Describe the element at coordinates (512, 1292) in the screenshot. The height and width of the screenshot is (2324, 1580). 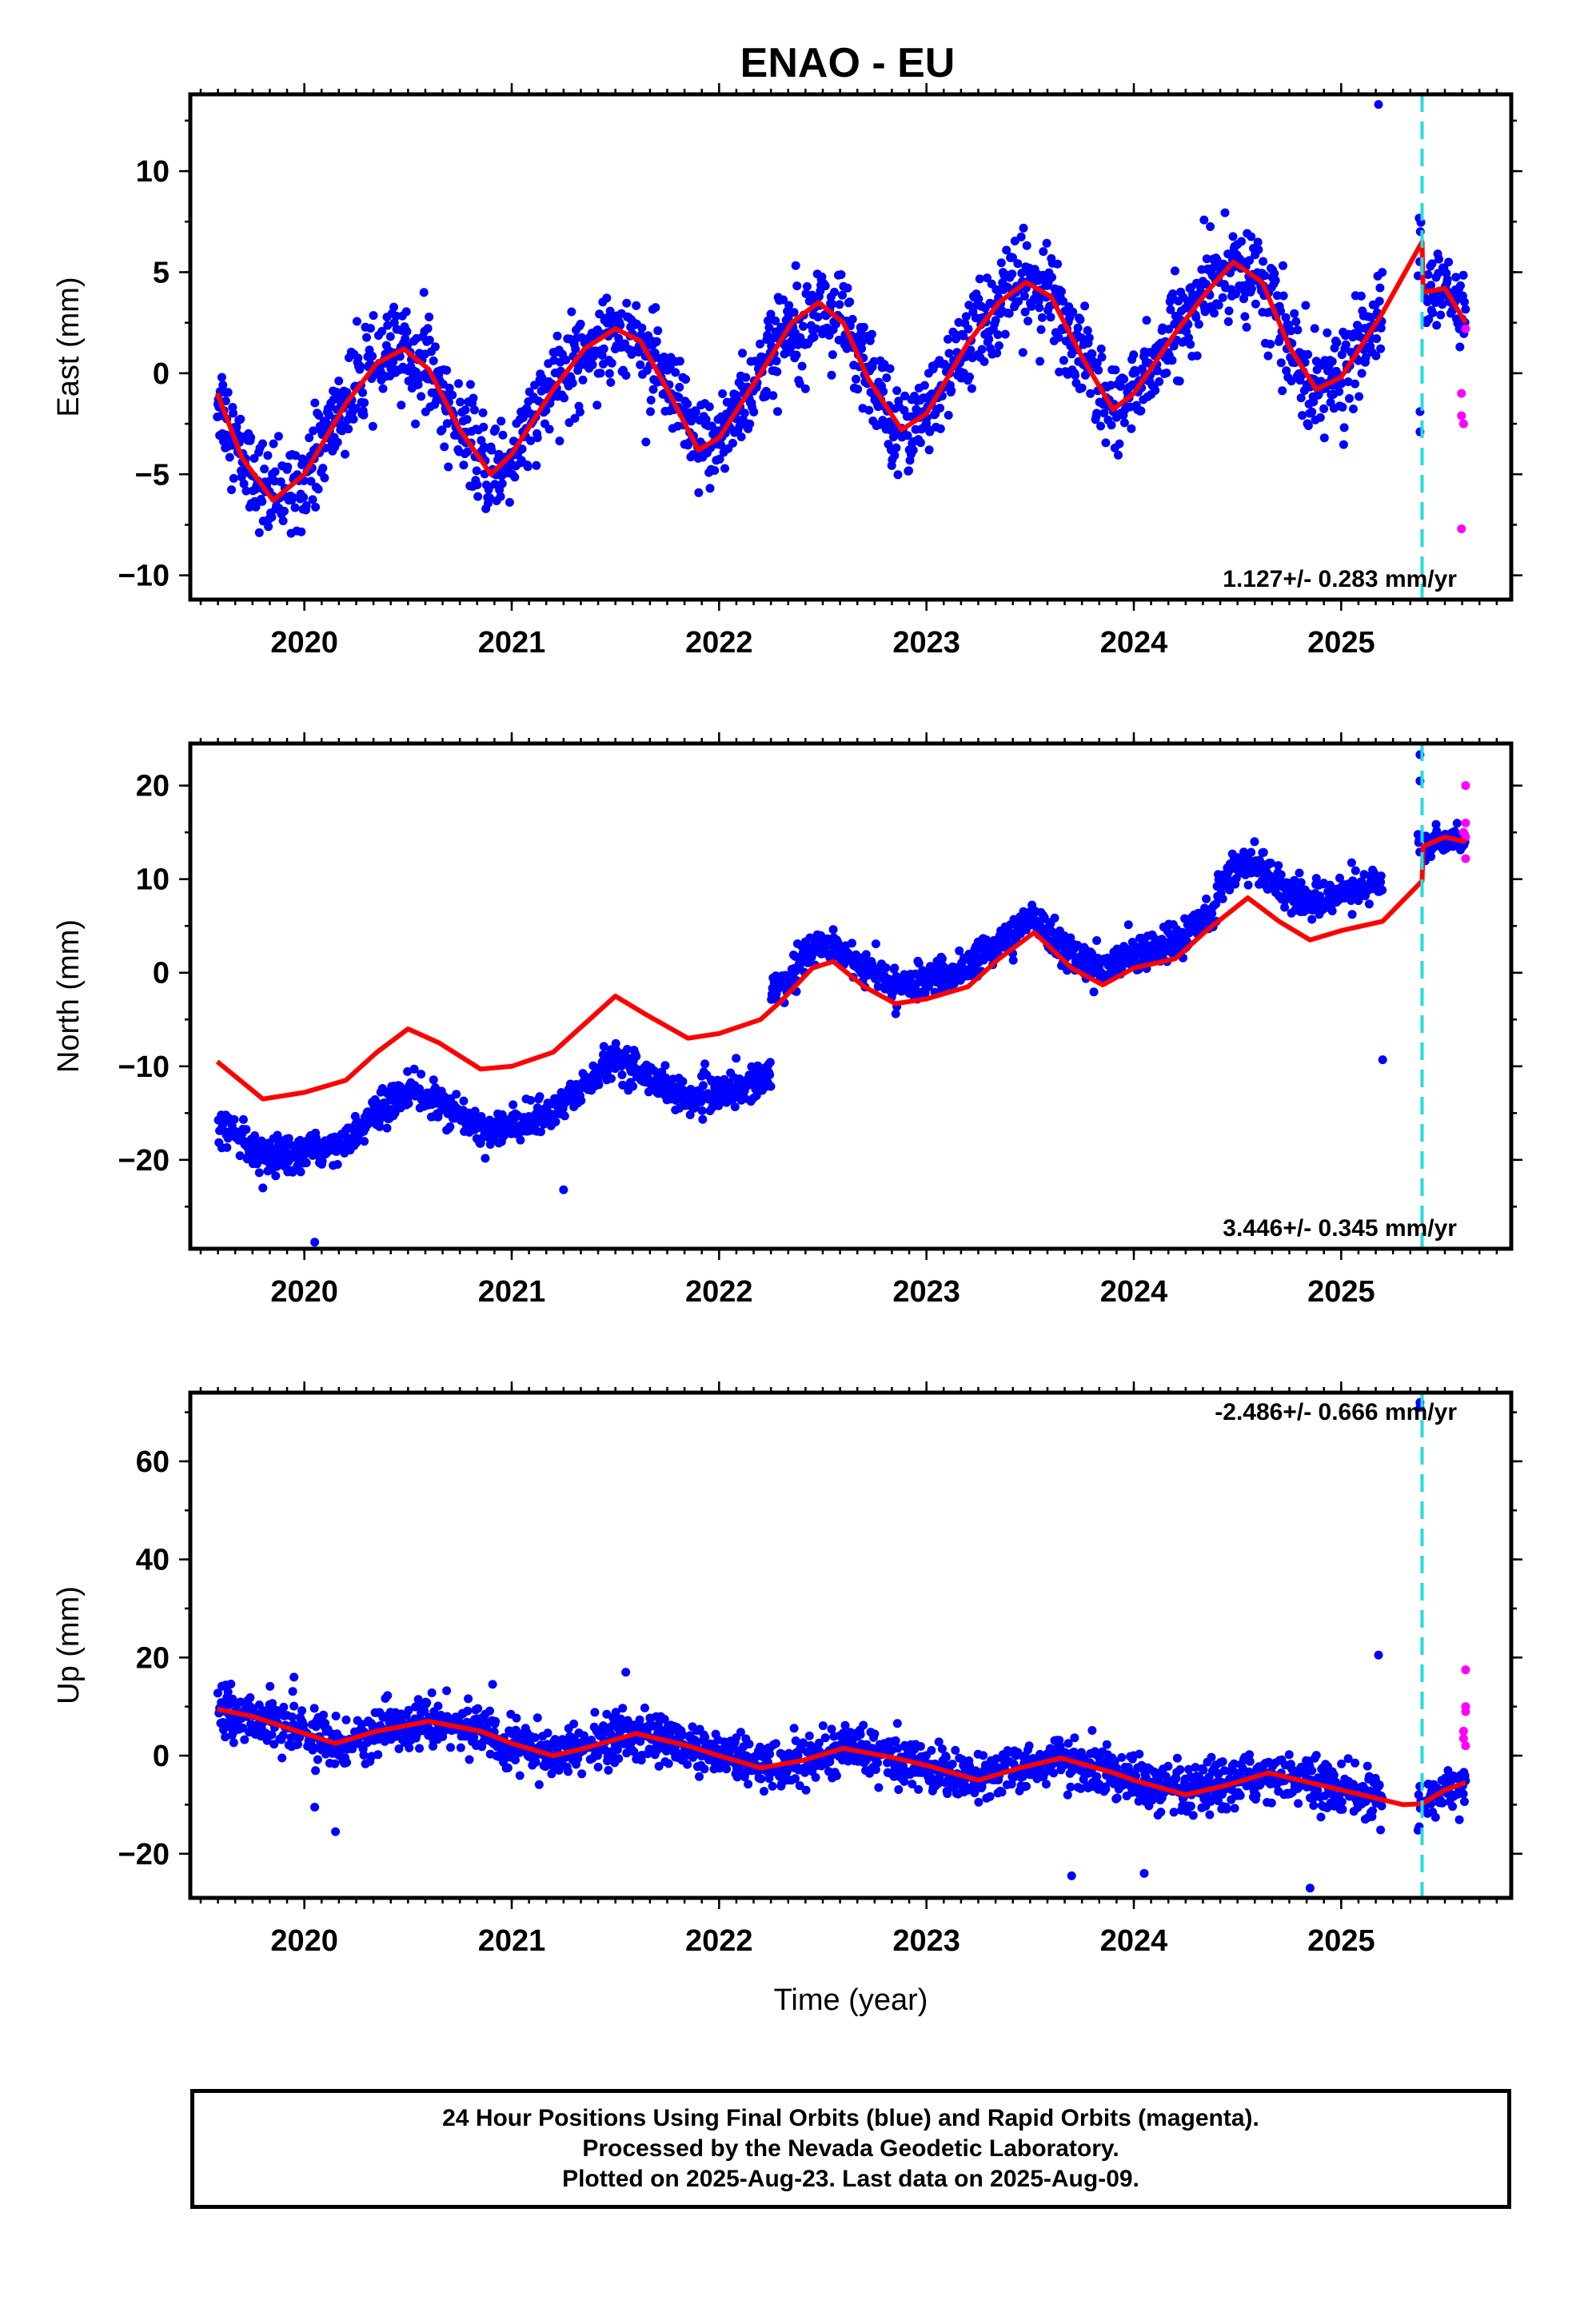
I see `x-tick-label: 2021` at that location.